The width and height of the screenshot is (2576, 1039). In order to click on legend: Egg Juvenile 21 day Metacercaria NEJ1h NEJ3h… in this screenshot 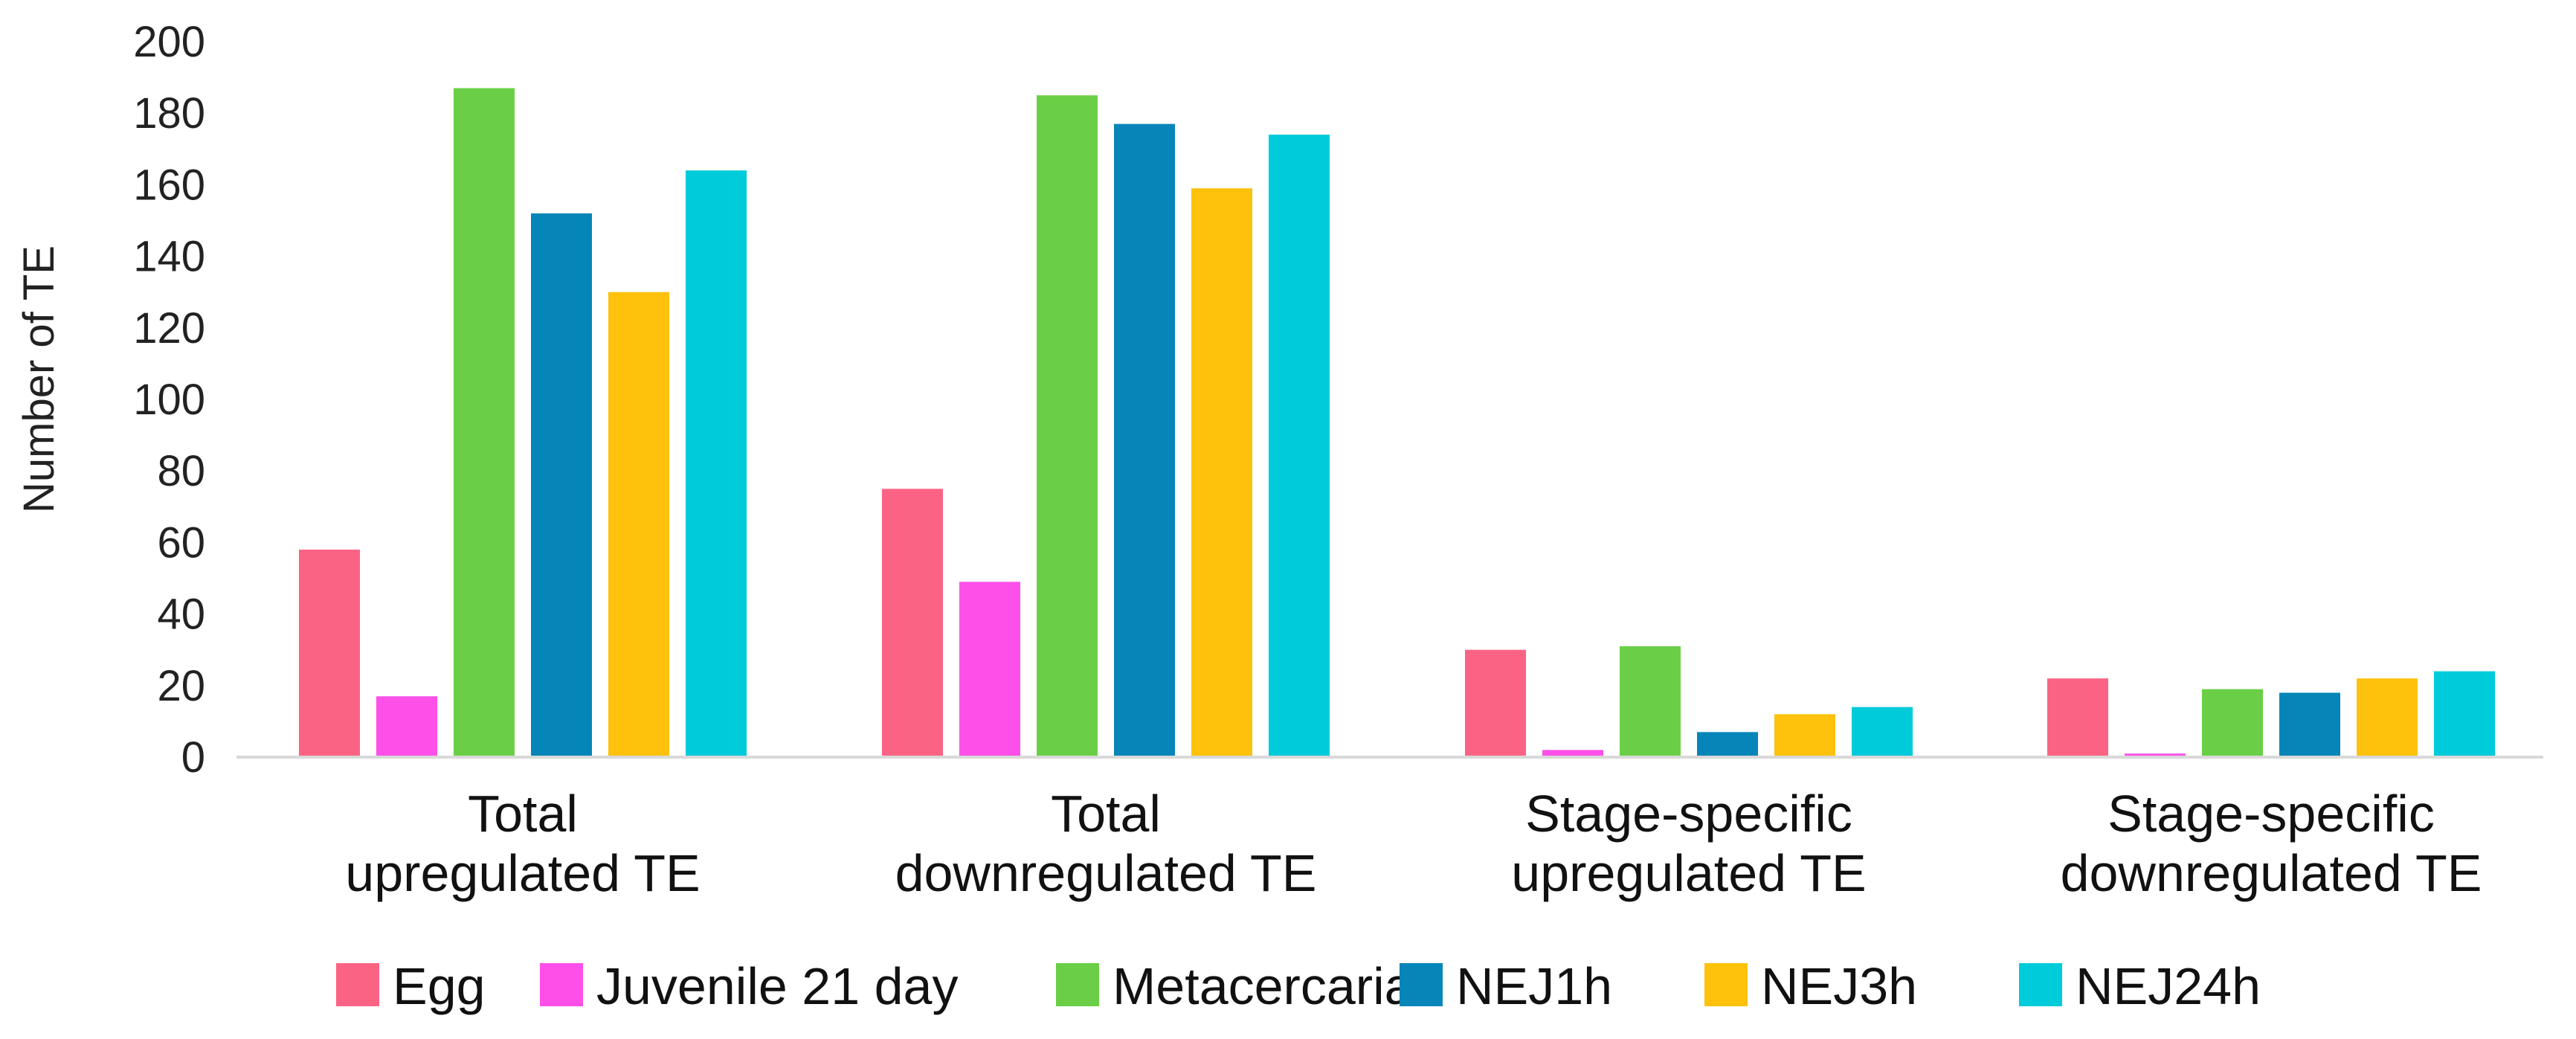, I will do `click(1298, 986)`.